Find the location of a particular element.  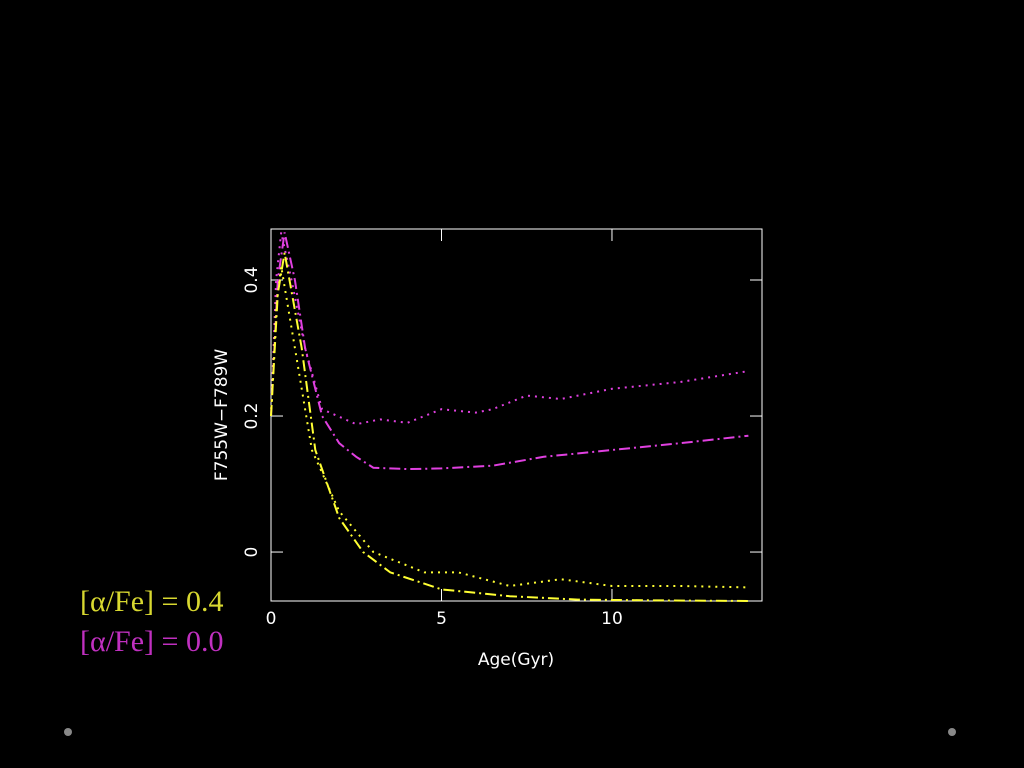

legend-entry: [α/Fe] = 0.0 is located at coordinates (151, 641).